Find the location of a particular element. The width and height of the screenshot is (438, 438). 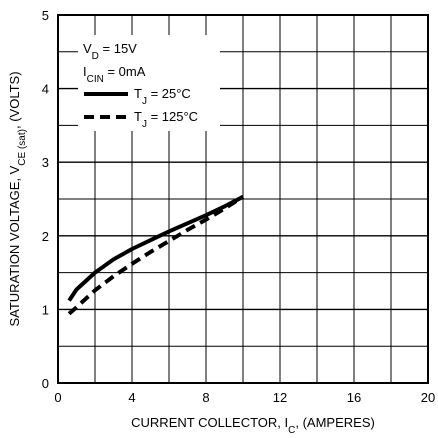

condition-vd: VD = 15V is located at coordinates (110, 51).